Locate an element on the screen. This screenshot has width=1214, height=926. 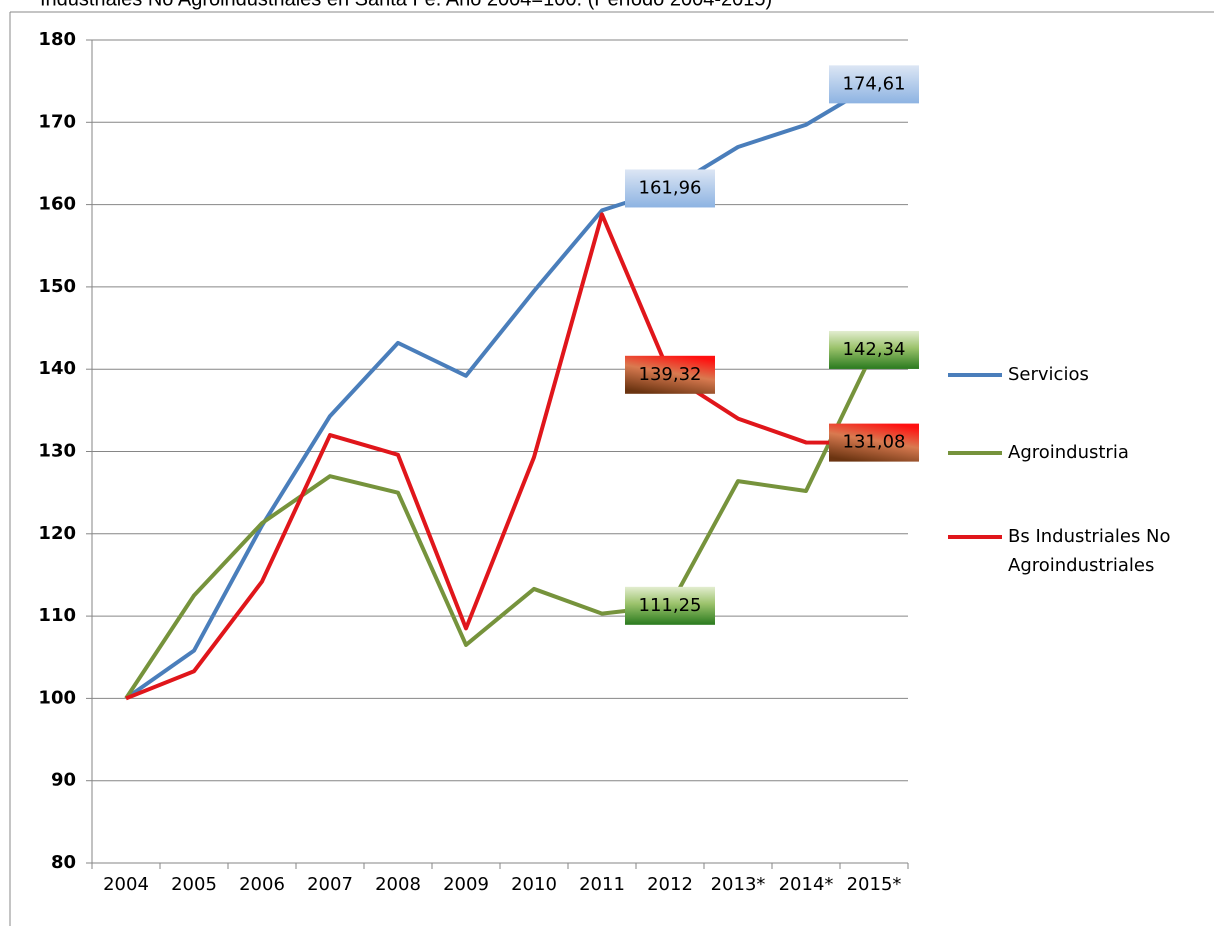
data-label: 111,25 is located at coordinates (670, 605).